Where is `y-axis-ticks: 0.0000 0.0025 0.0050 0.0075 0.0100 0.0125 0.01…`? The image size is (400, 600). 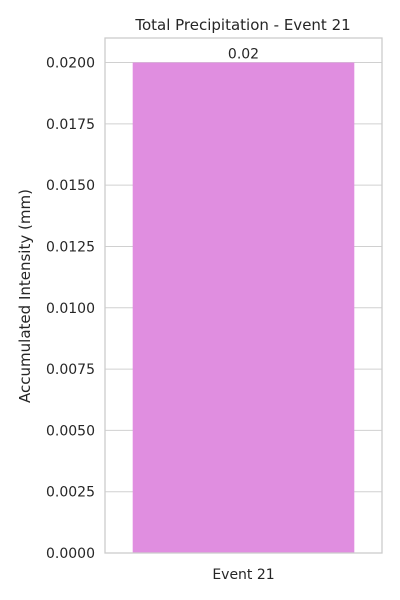 y-axis-ticks: 0.0000 0.0025 0.0050 0.0075 0.0100 0.0125 0.01… is located at coordinates (70, 309).